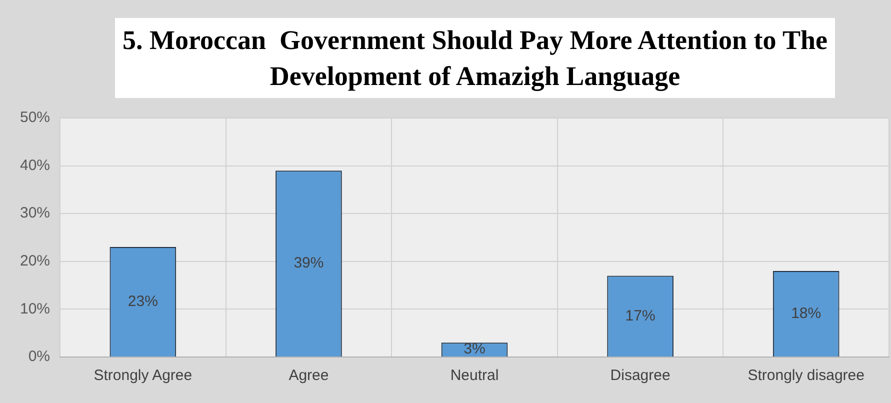 This screenshot has height=403, width=891. I want to click on x-tick-label: Agree, so click(308, 375).